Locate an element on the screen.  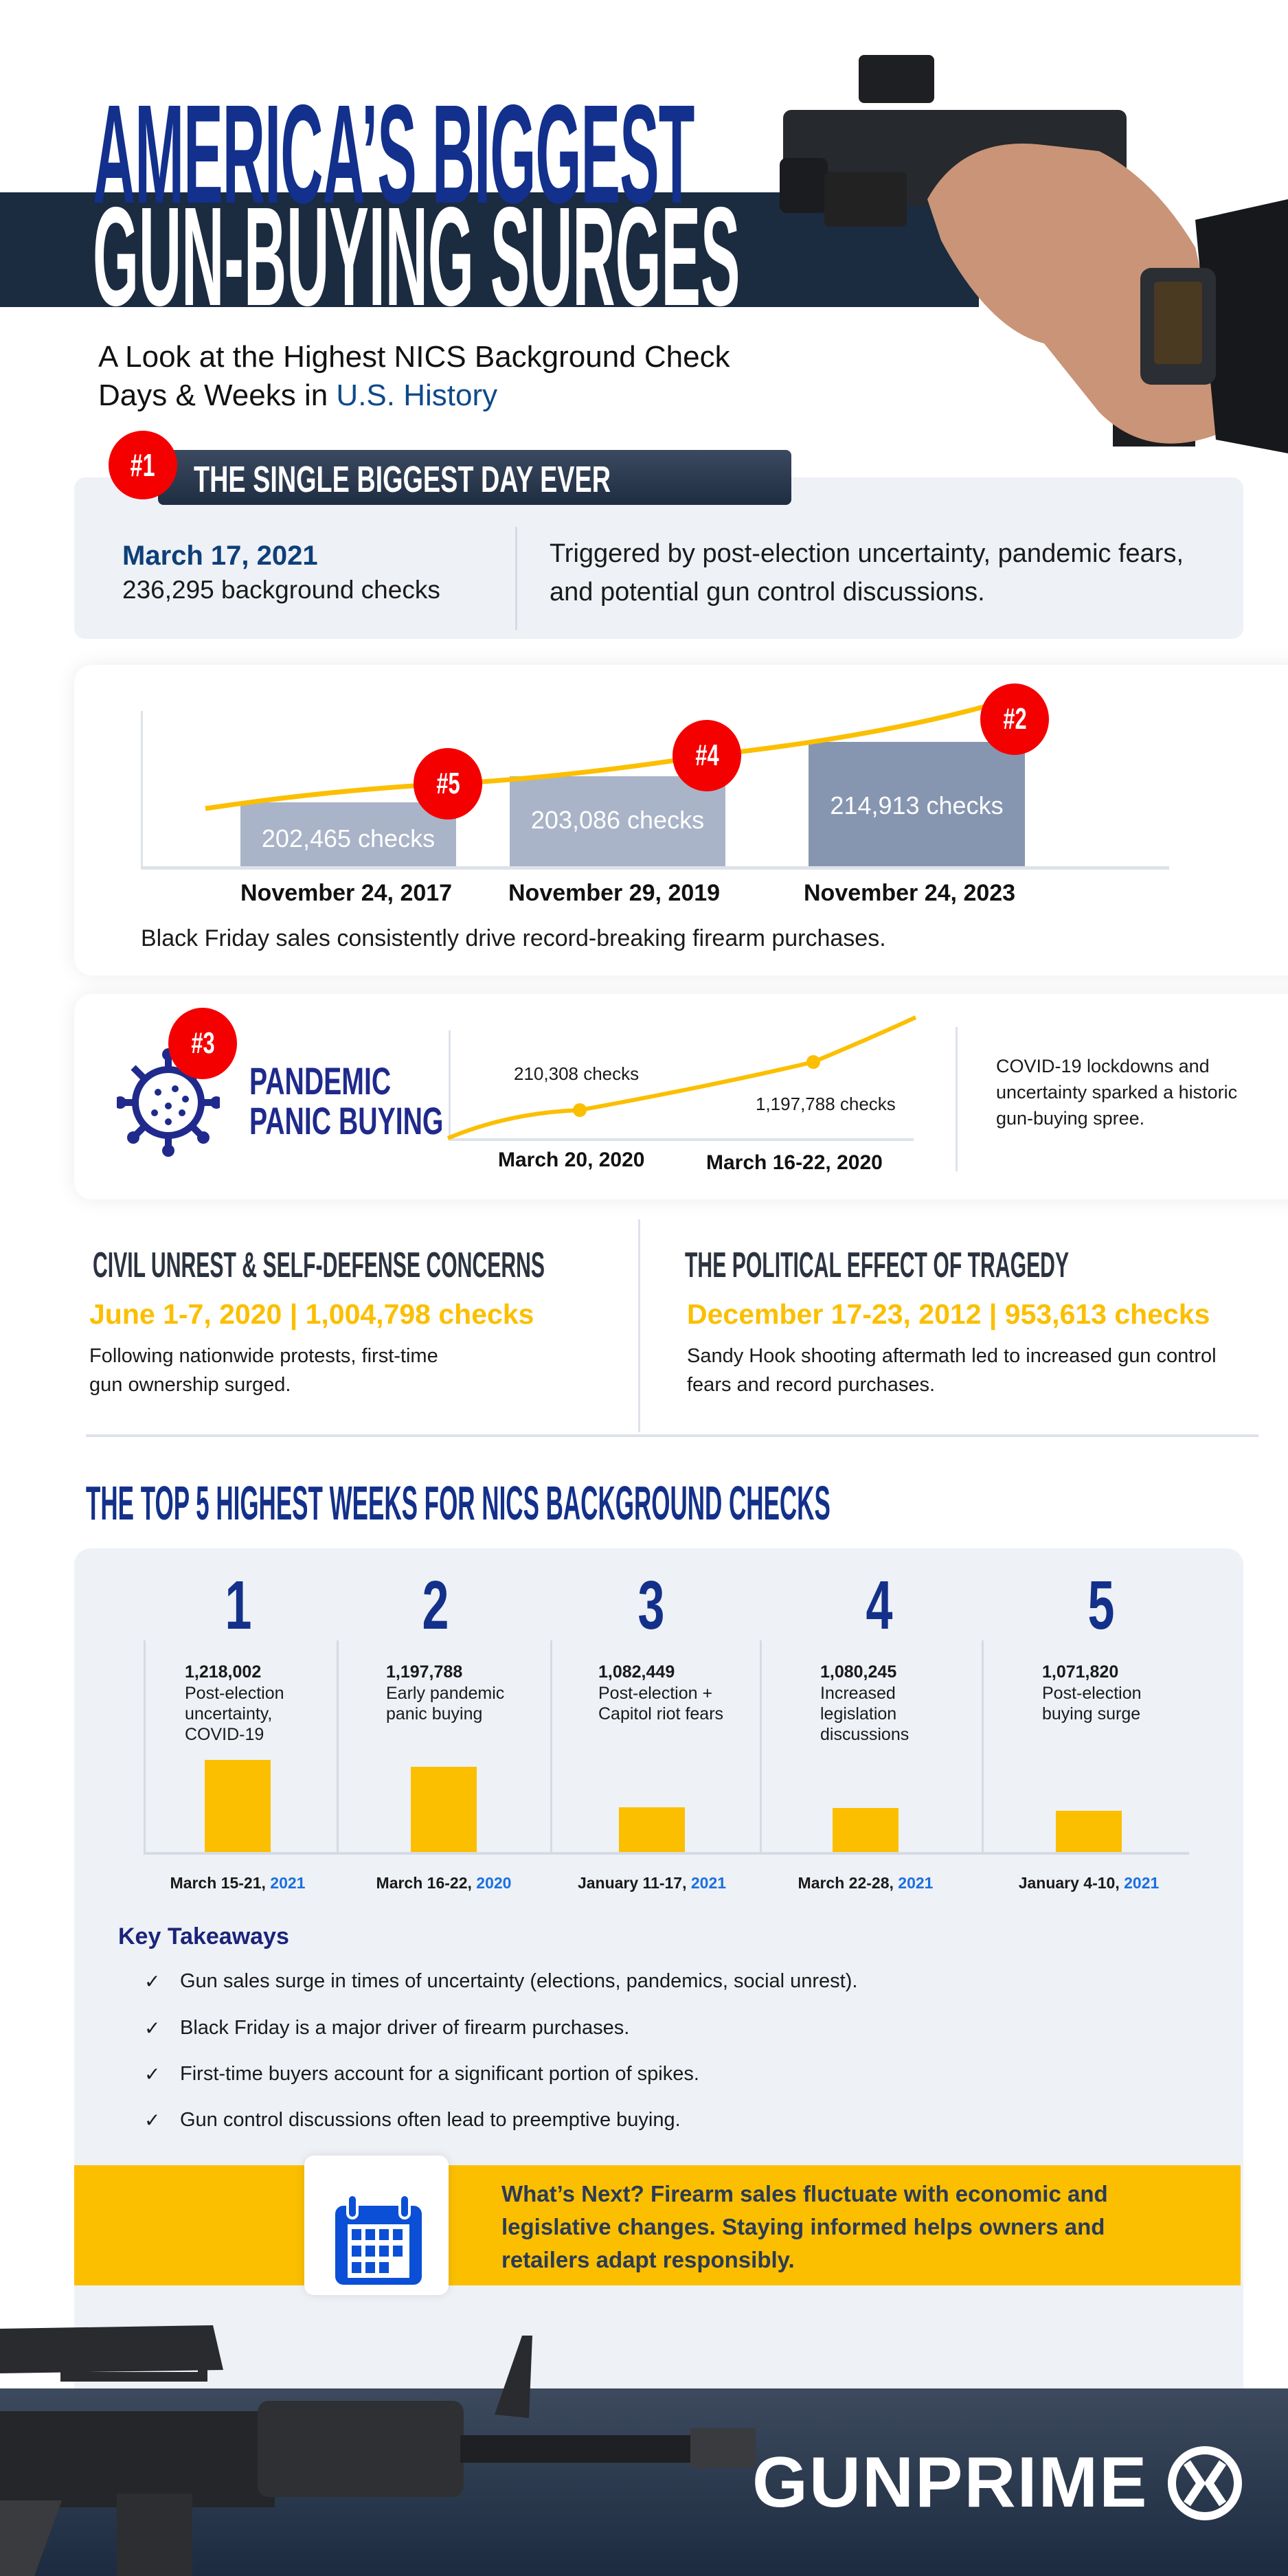
bar-2019: 203,086 checks is located at coordinates (617, 821).